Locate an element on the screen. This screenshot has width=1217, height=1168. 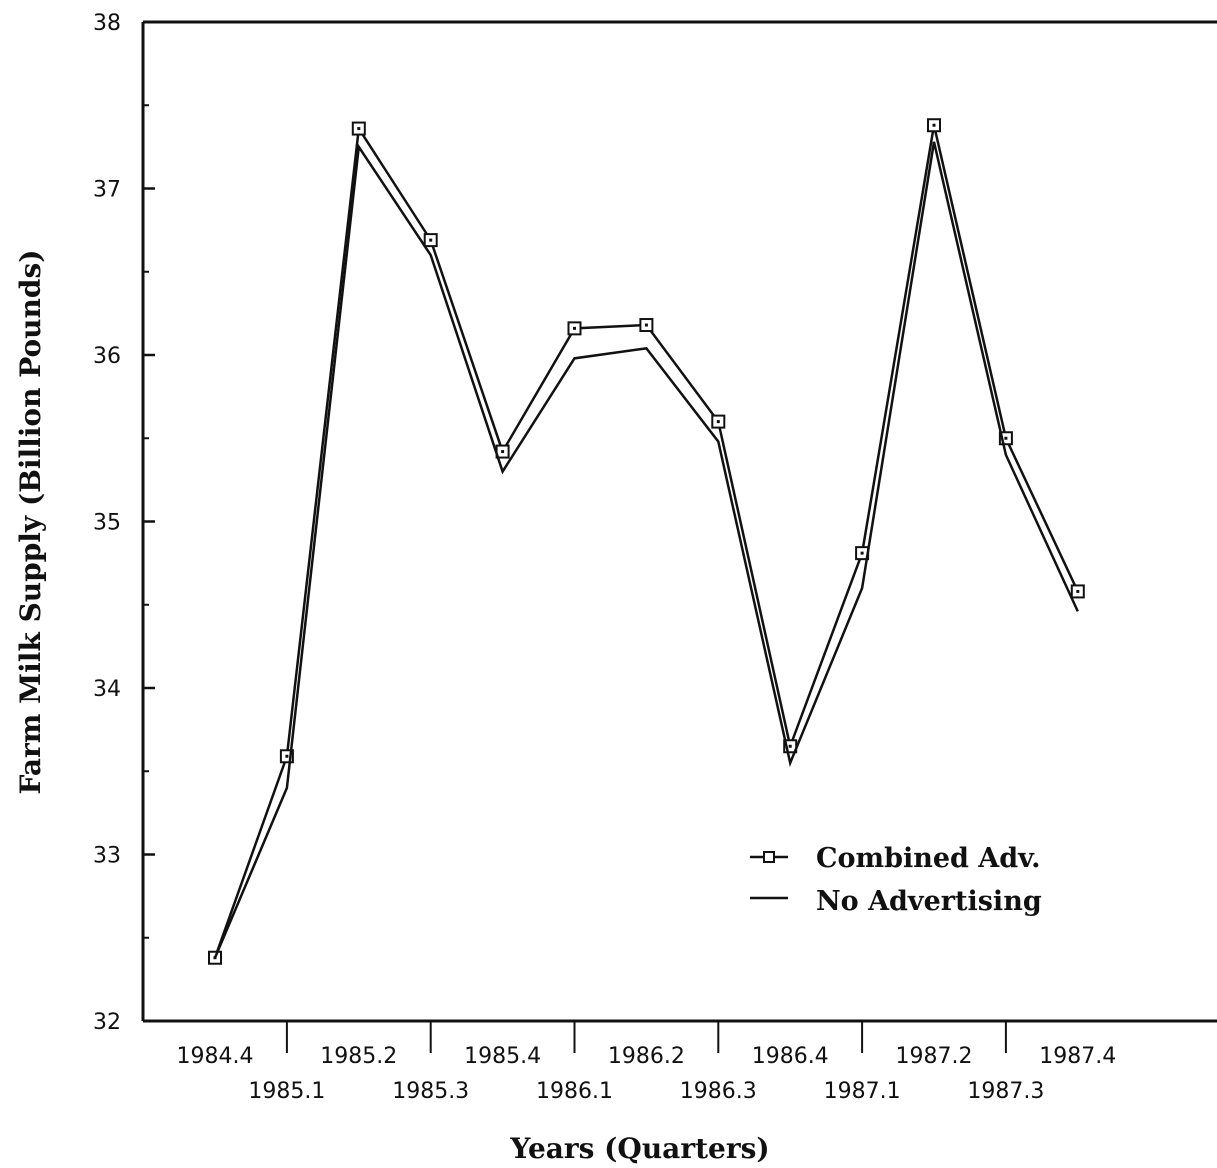
y-tick-label: 37 is located at coordinates (107, 190).